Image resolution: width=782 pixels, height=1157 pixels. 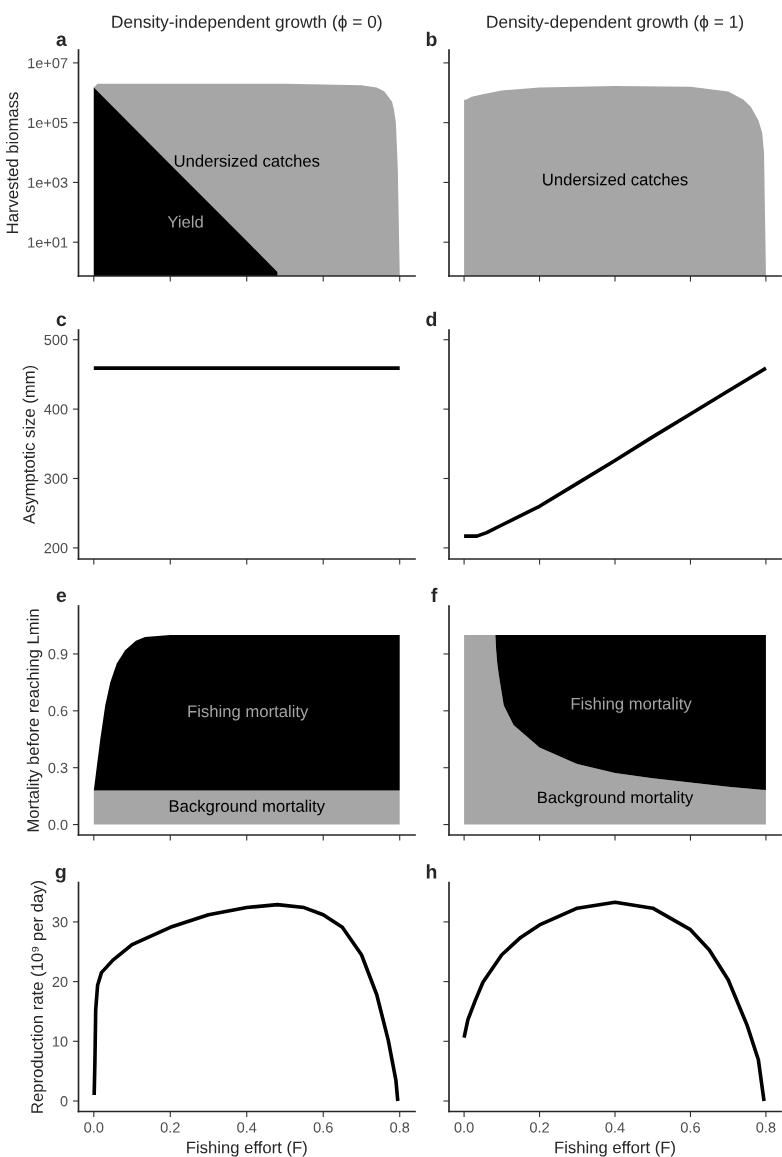 I want to click on y-axis-title: Mortality before reaching Lmin, so click(x=34, y=720).